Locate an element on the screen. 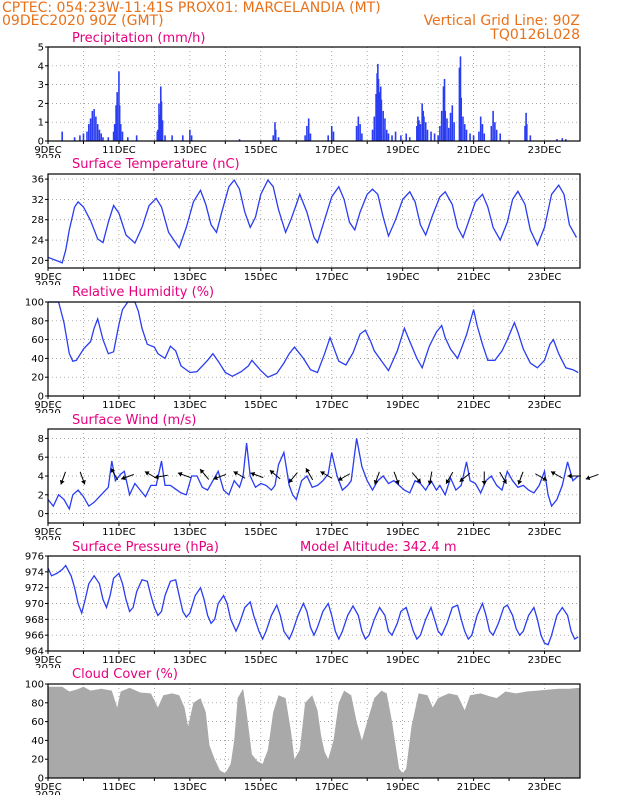 This screenshot has height=800, width=618. cloud-ytick-label: 80 is located at coordinates (37, 703).